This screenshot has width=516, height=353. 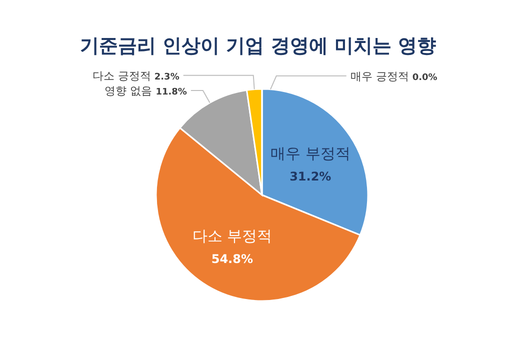 I want to click on title: 기준금리 인상이 기업 경영에 미치는 영향, so click(x=258, y=46).